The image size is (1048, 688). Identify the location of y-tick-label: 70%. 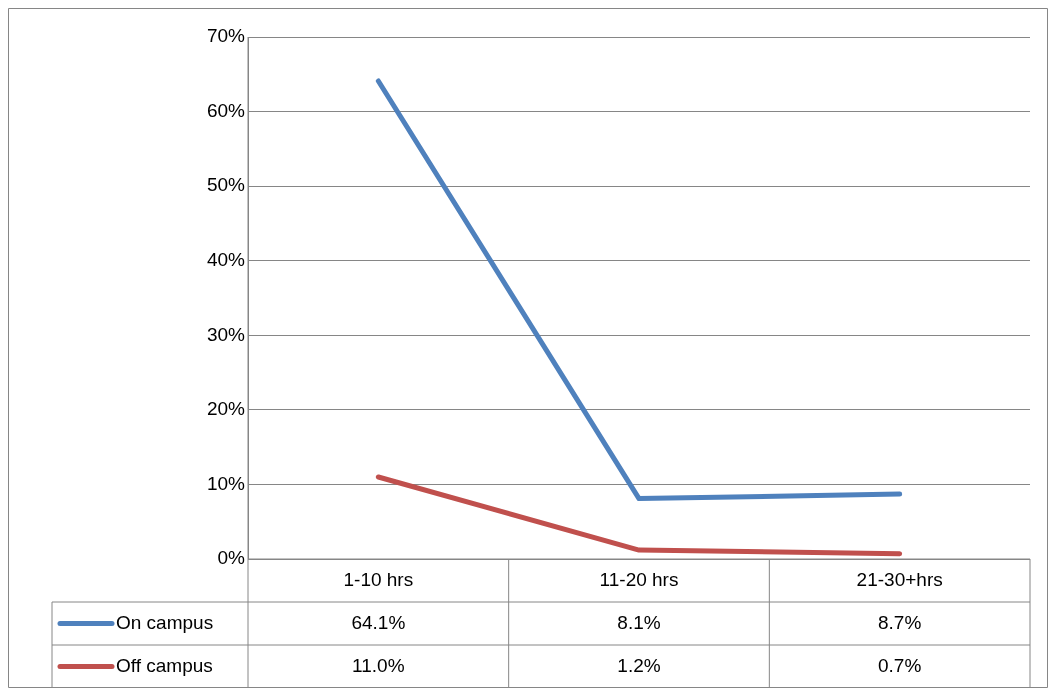
(226, 36).